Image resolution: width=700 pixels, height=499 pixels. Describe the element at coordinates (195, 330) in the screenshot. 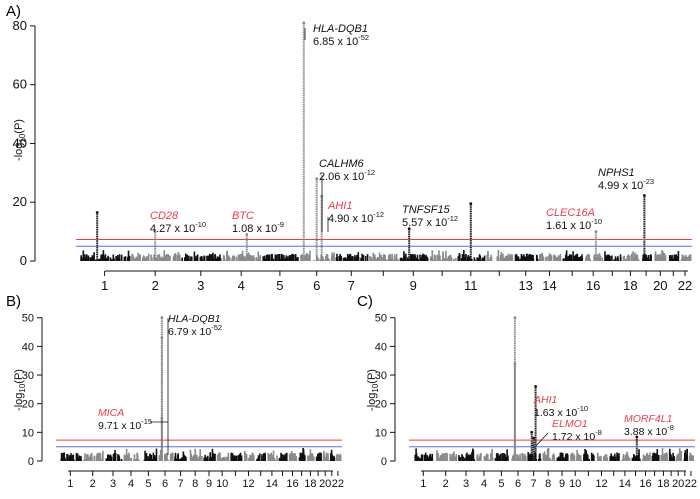

I see `annotation-pvalue: 6.79 x 10⁻⁵²` at that location.